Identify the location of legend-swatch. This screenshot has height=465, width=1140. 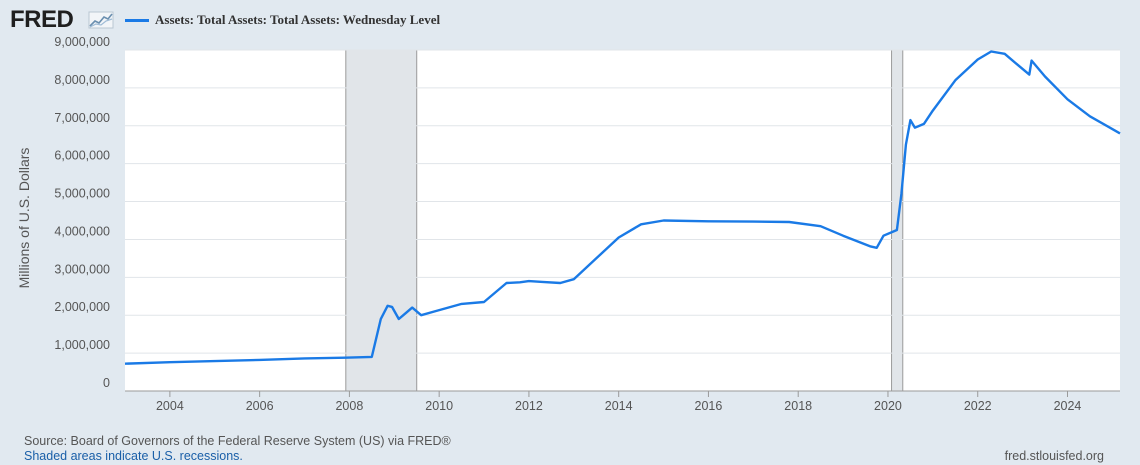
(137, 20).